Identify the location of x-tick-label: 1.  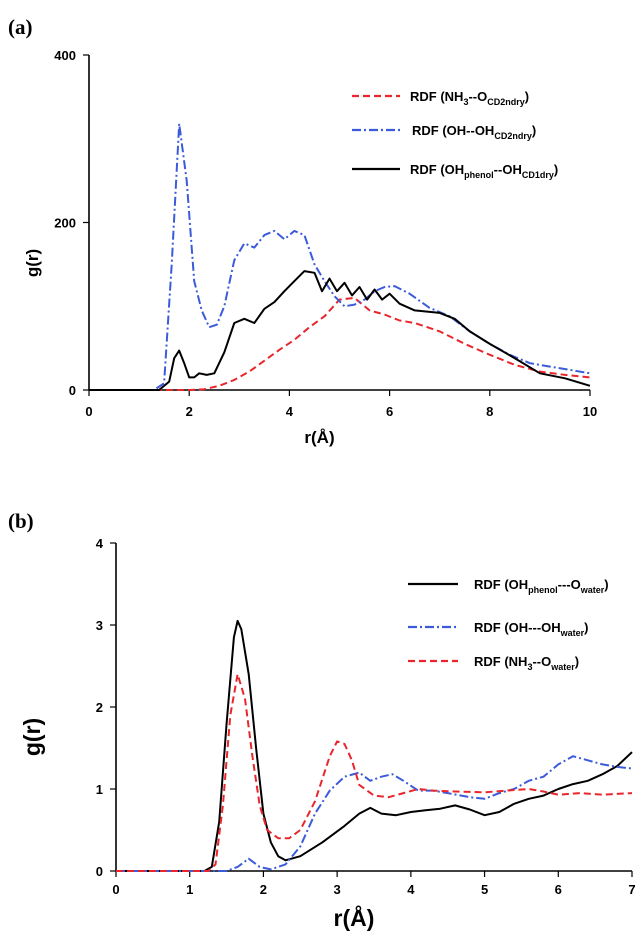
(189, 889).